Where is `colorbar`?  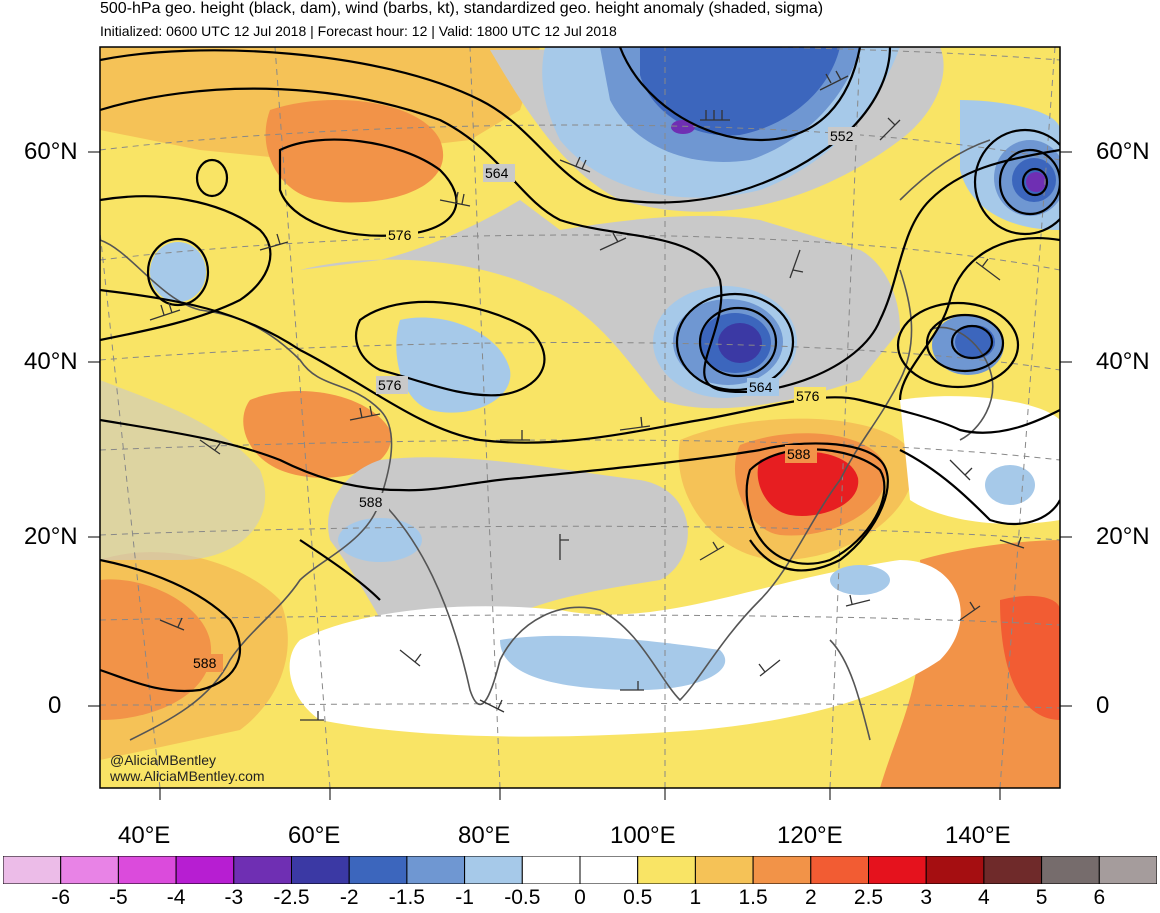
colorbar is located at coordinates (580, 870).